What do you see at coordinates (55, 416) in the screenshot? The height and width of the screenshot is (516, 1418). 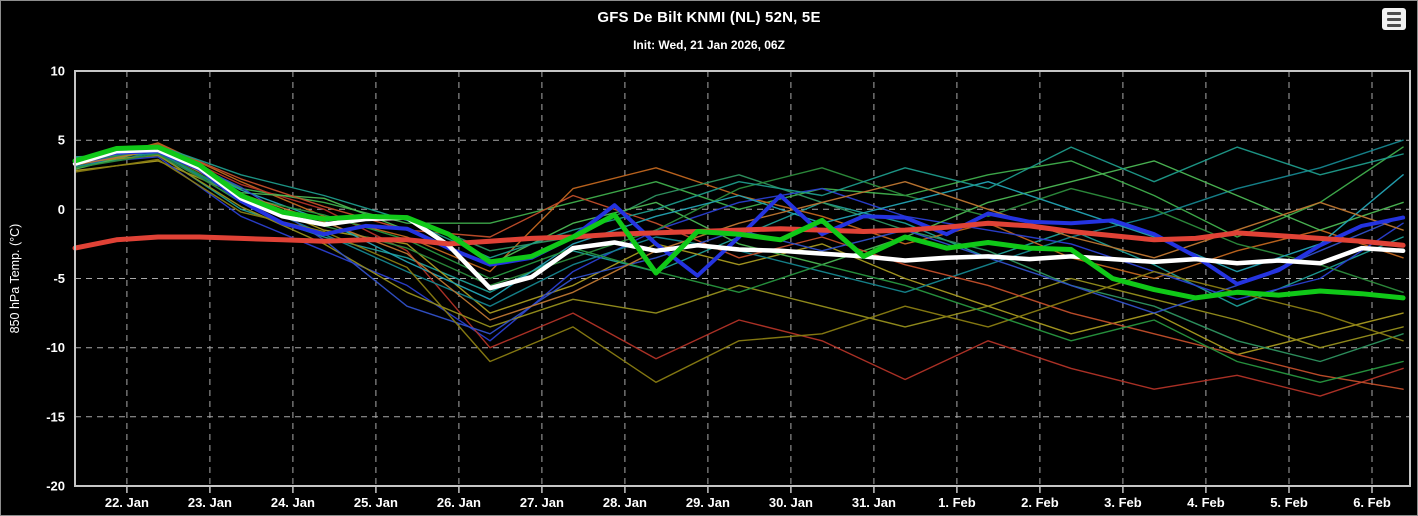 I see `y-tick-label: -15` at bounding box center [55, 416].